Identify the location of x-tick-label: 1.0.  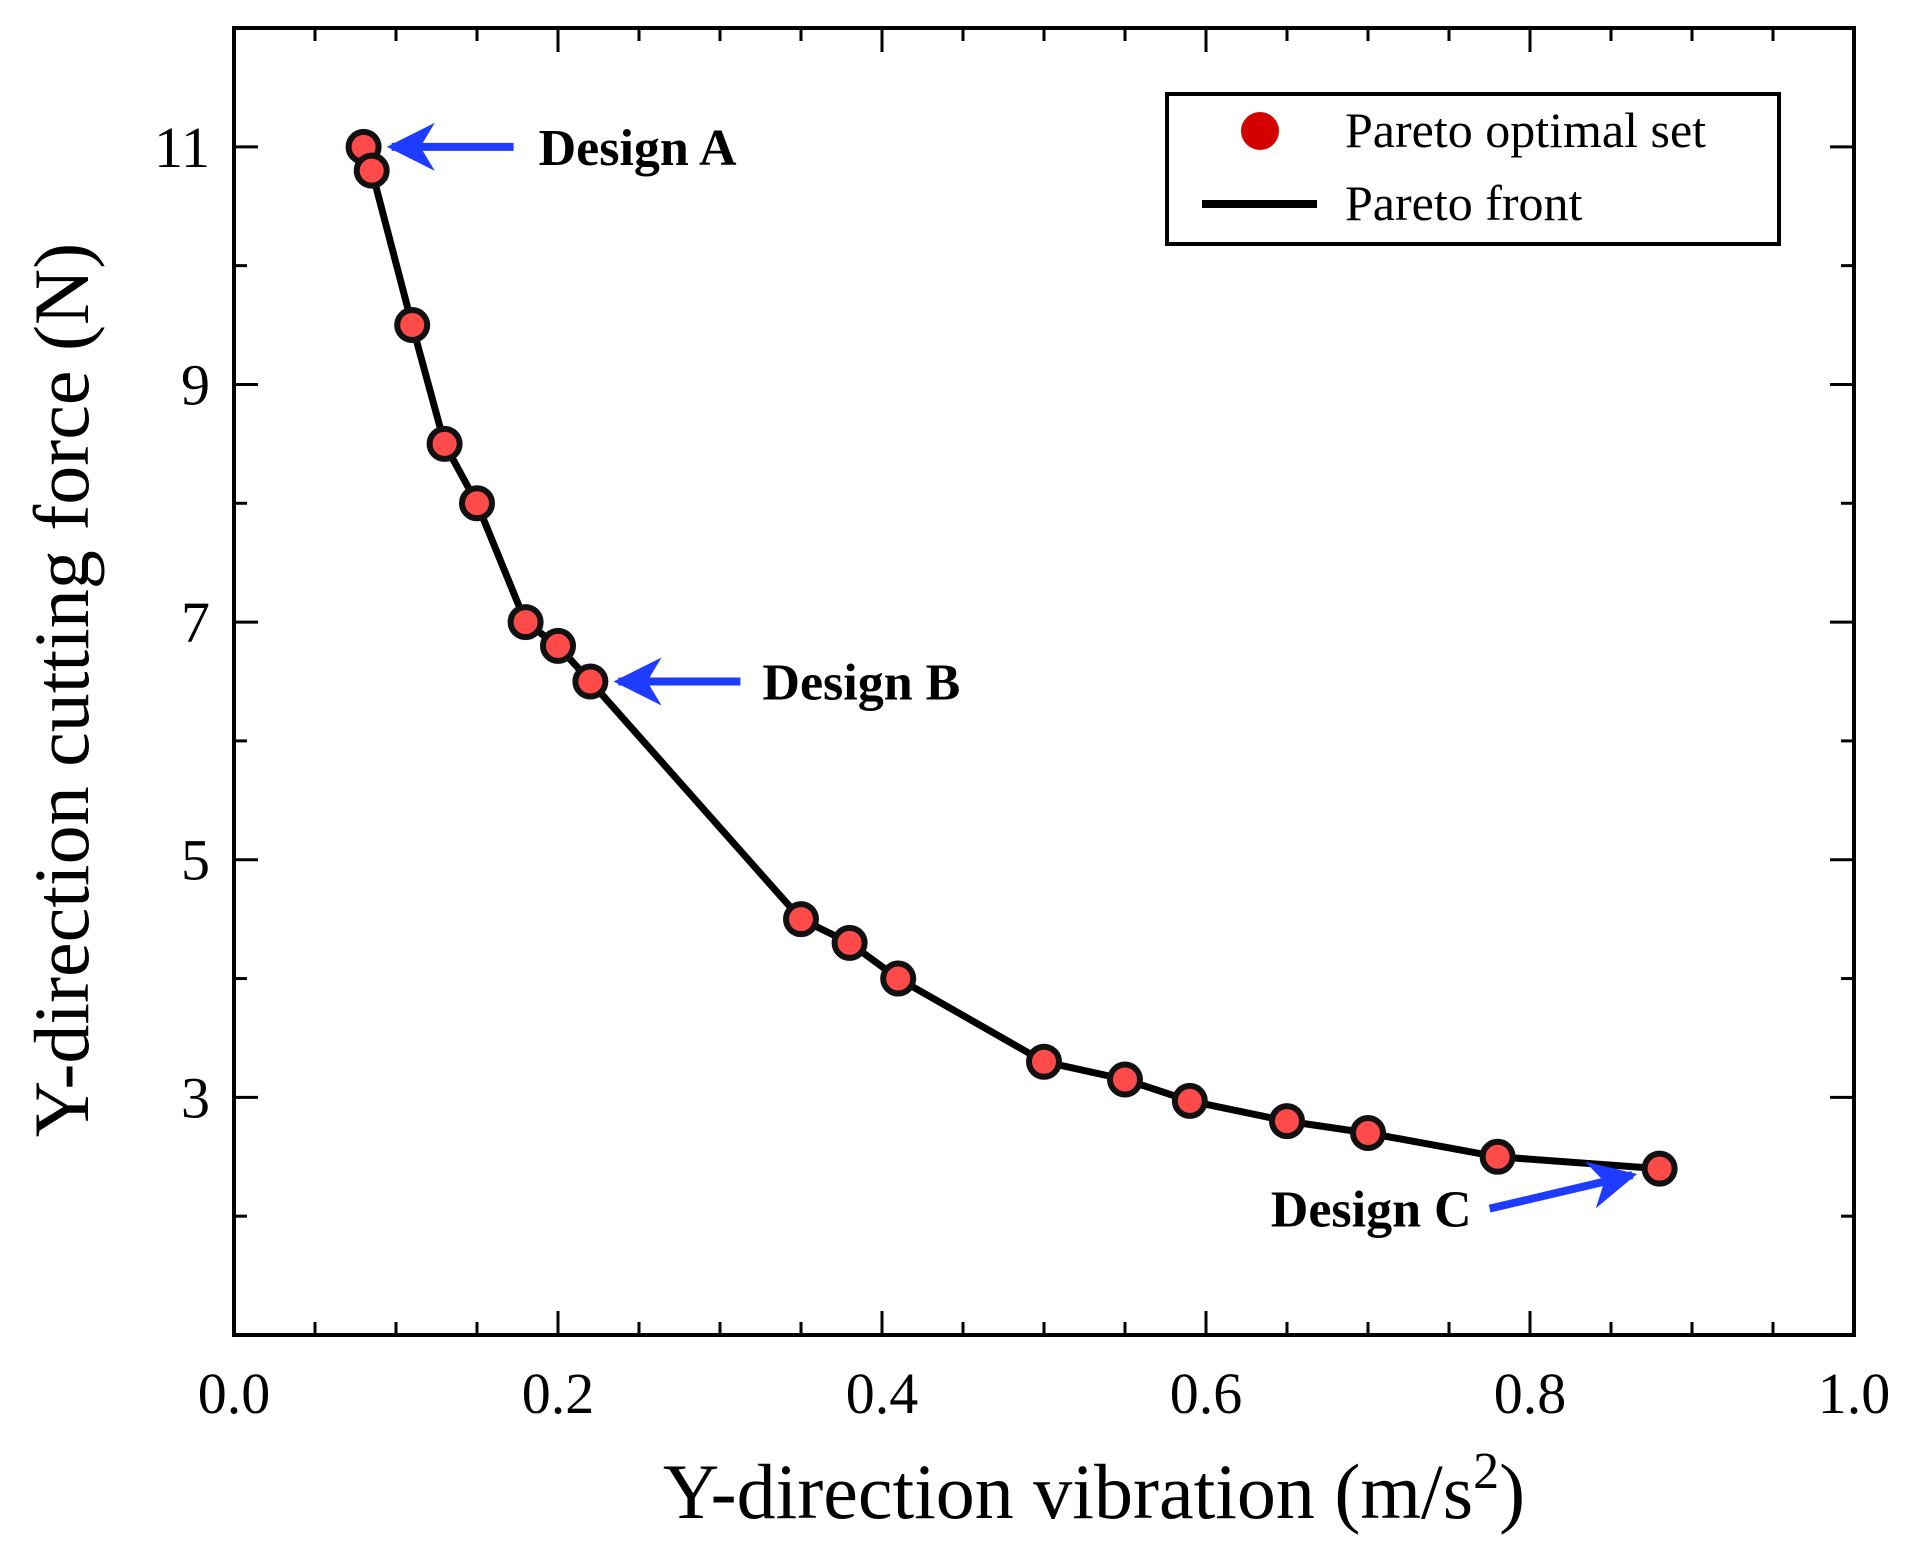
(1854, 1393).